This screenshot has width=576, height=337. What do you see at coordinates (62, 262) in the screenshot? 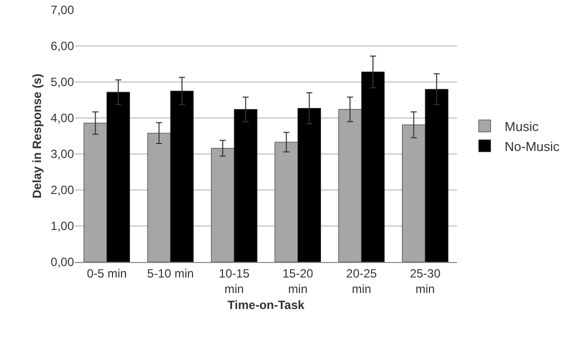
I see `y-tick-label: 0,00` at bounding box center [62, 262].